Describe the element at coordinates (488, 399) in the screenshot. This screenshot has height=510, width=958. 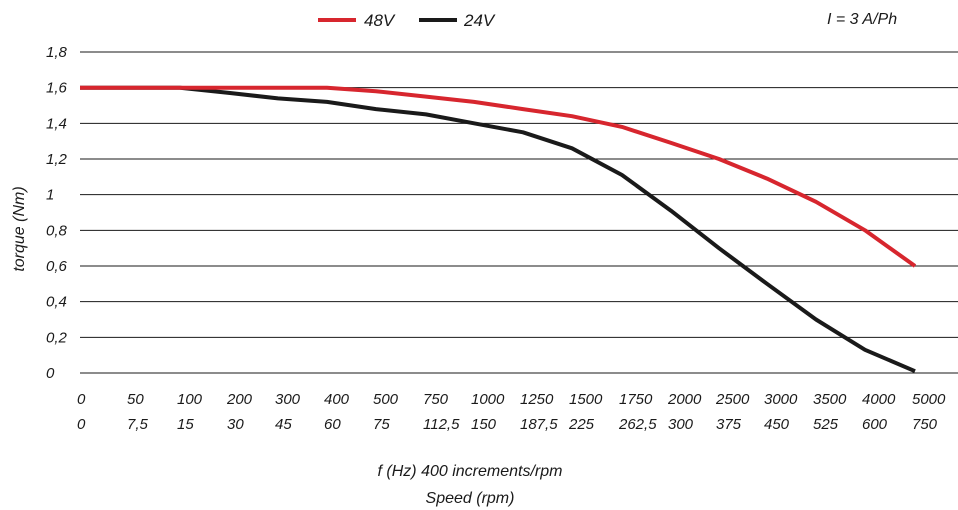
I see `x-tick-label-hz: 1000` at that location.